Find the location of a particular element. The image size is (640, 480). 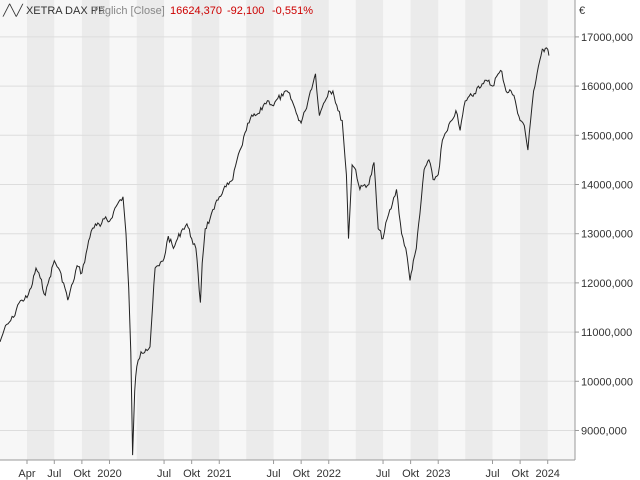

y-tick-label: 11000,000 is located at coordinates (606, 333).